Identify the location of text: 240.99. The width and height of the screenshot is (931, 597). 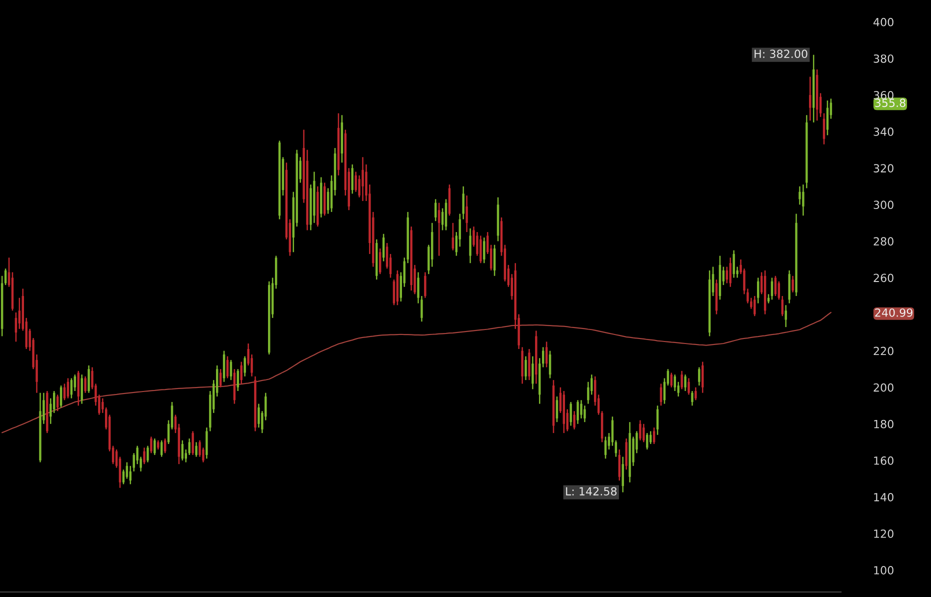
(893, 312).